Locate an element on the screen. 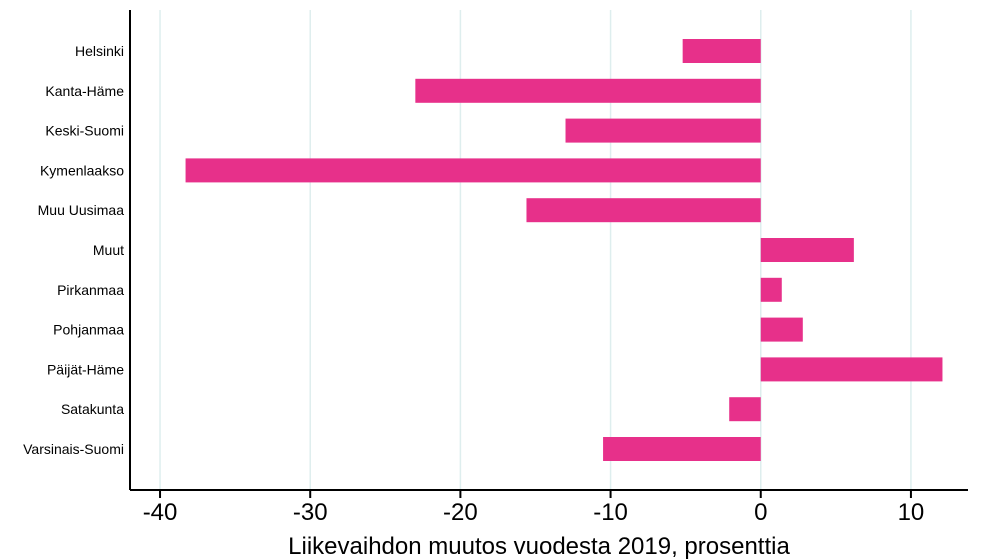  x-tick-label: -20 is located at coordinates (460, 512).